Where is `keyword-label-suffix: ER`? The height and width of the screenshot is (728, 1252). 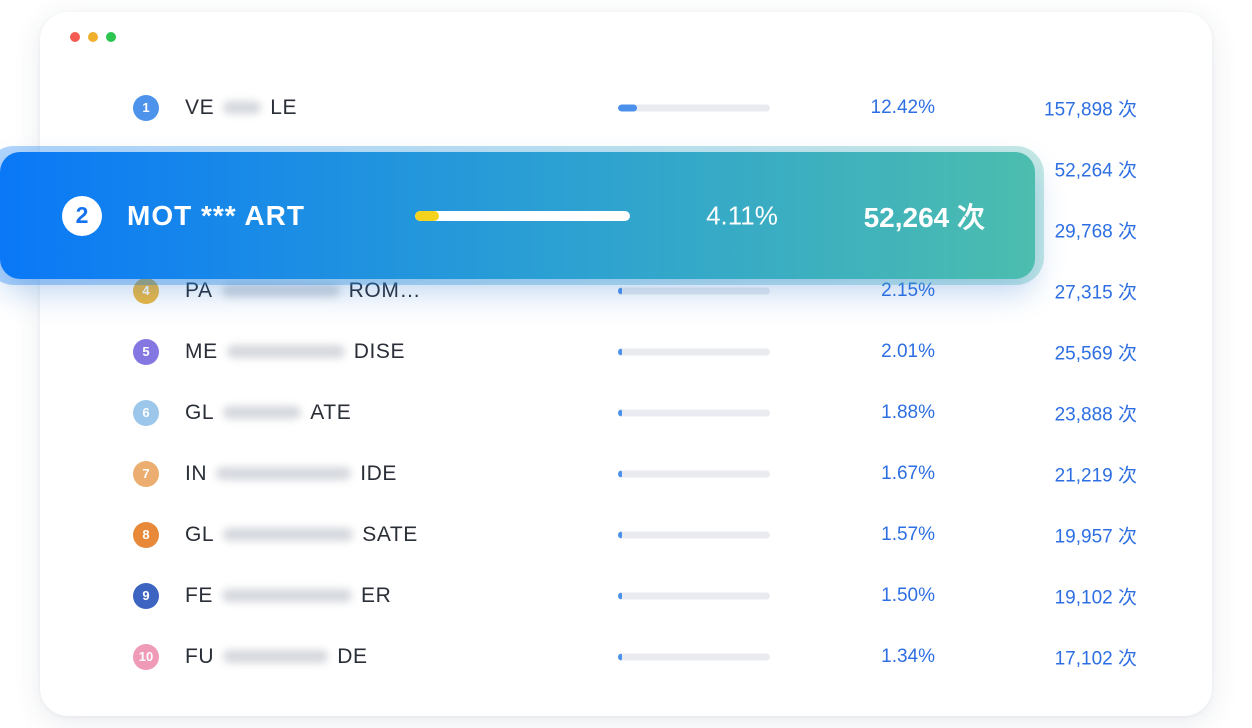 keyword-label-suffix: ER is located at coordinates (376, 595).